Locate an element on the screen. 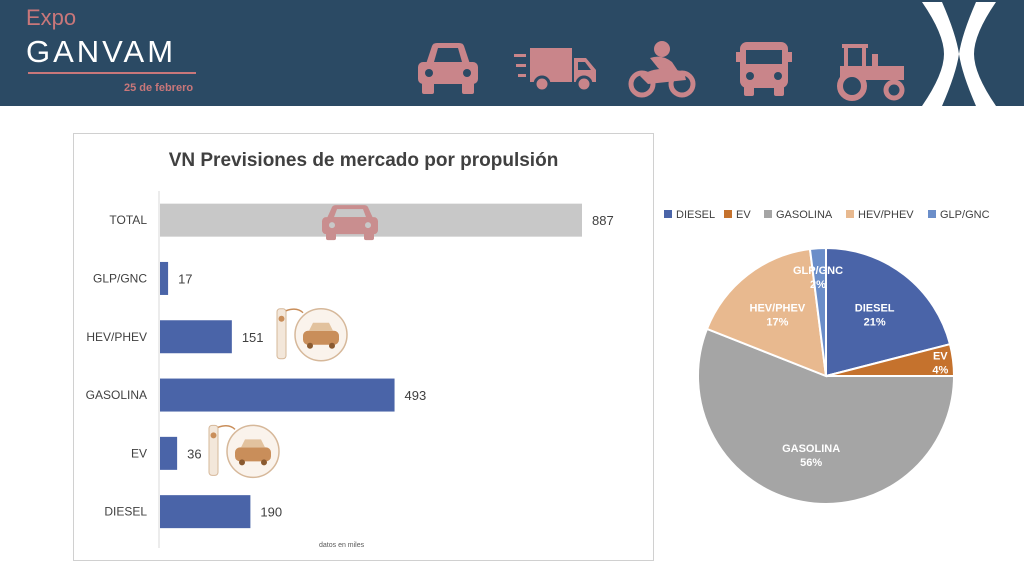  pie-slice-diesel is located at coordinates (888, 312).